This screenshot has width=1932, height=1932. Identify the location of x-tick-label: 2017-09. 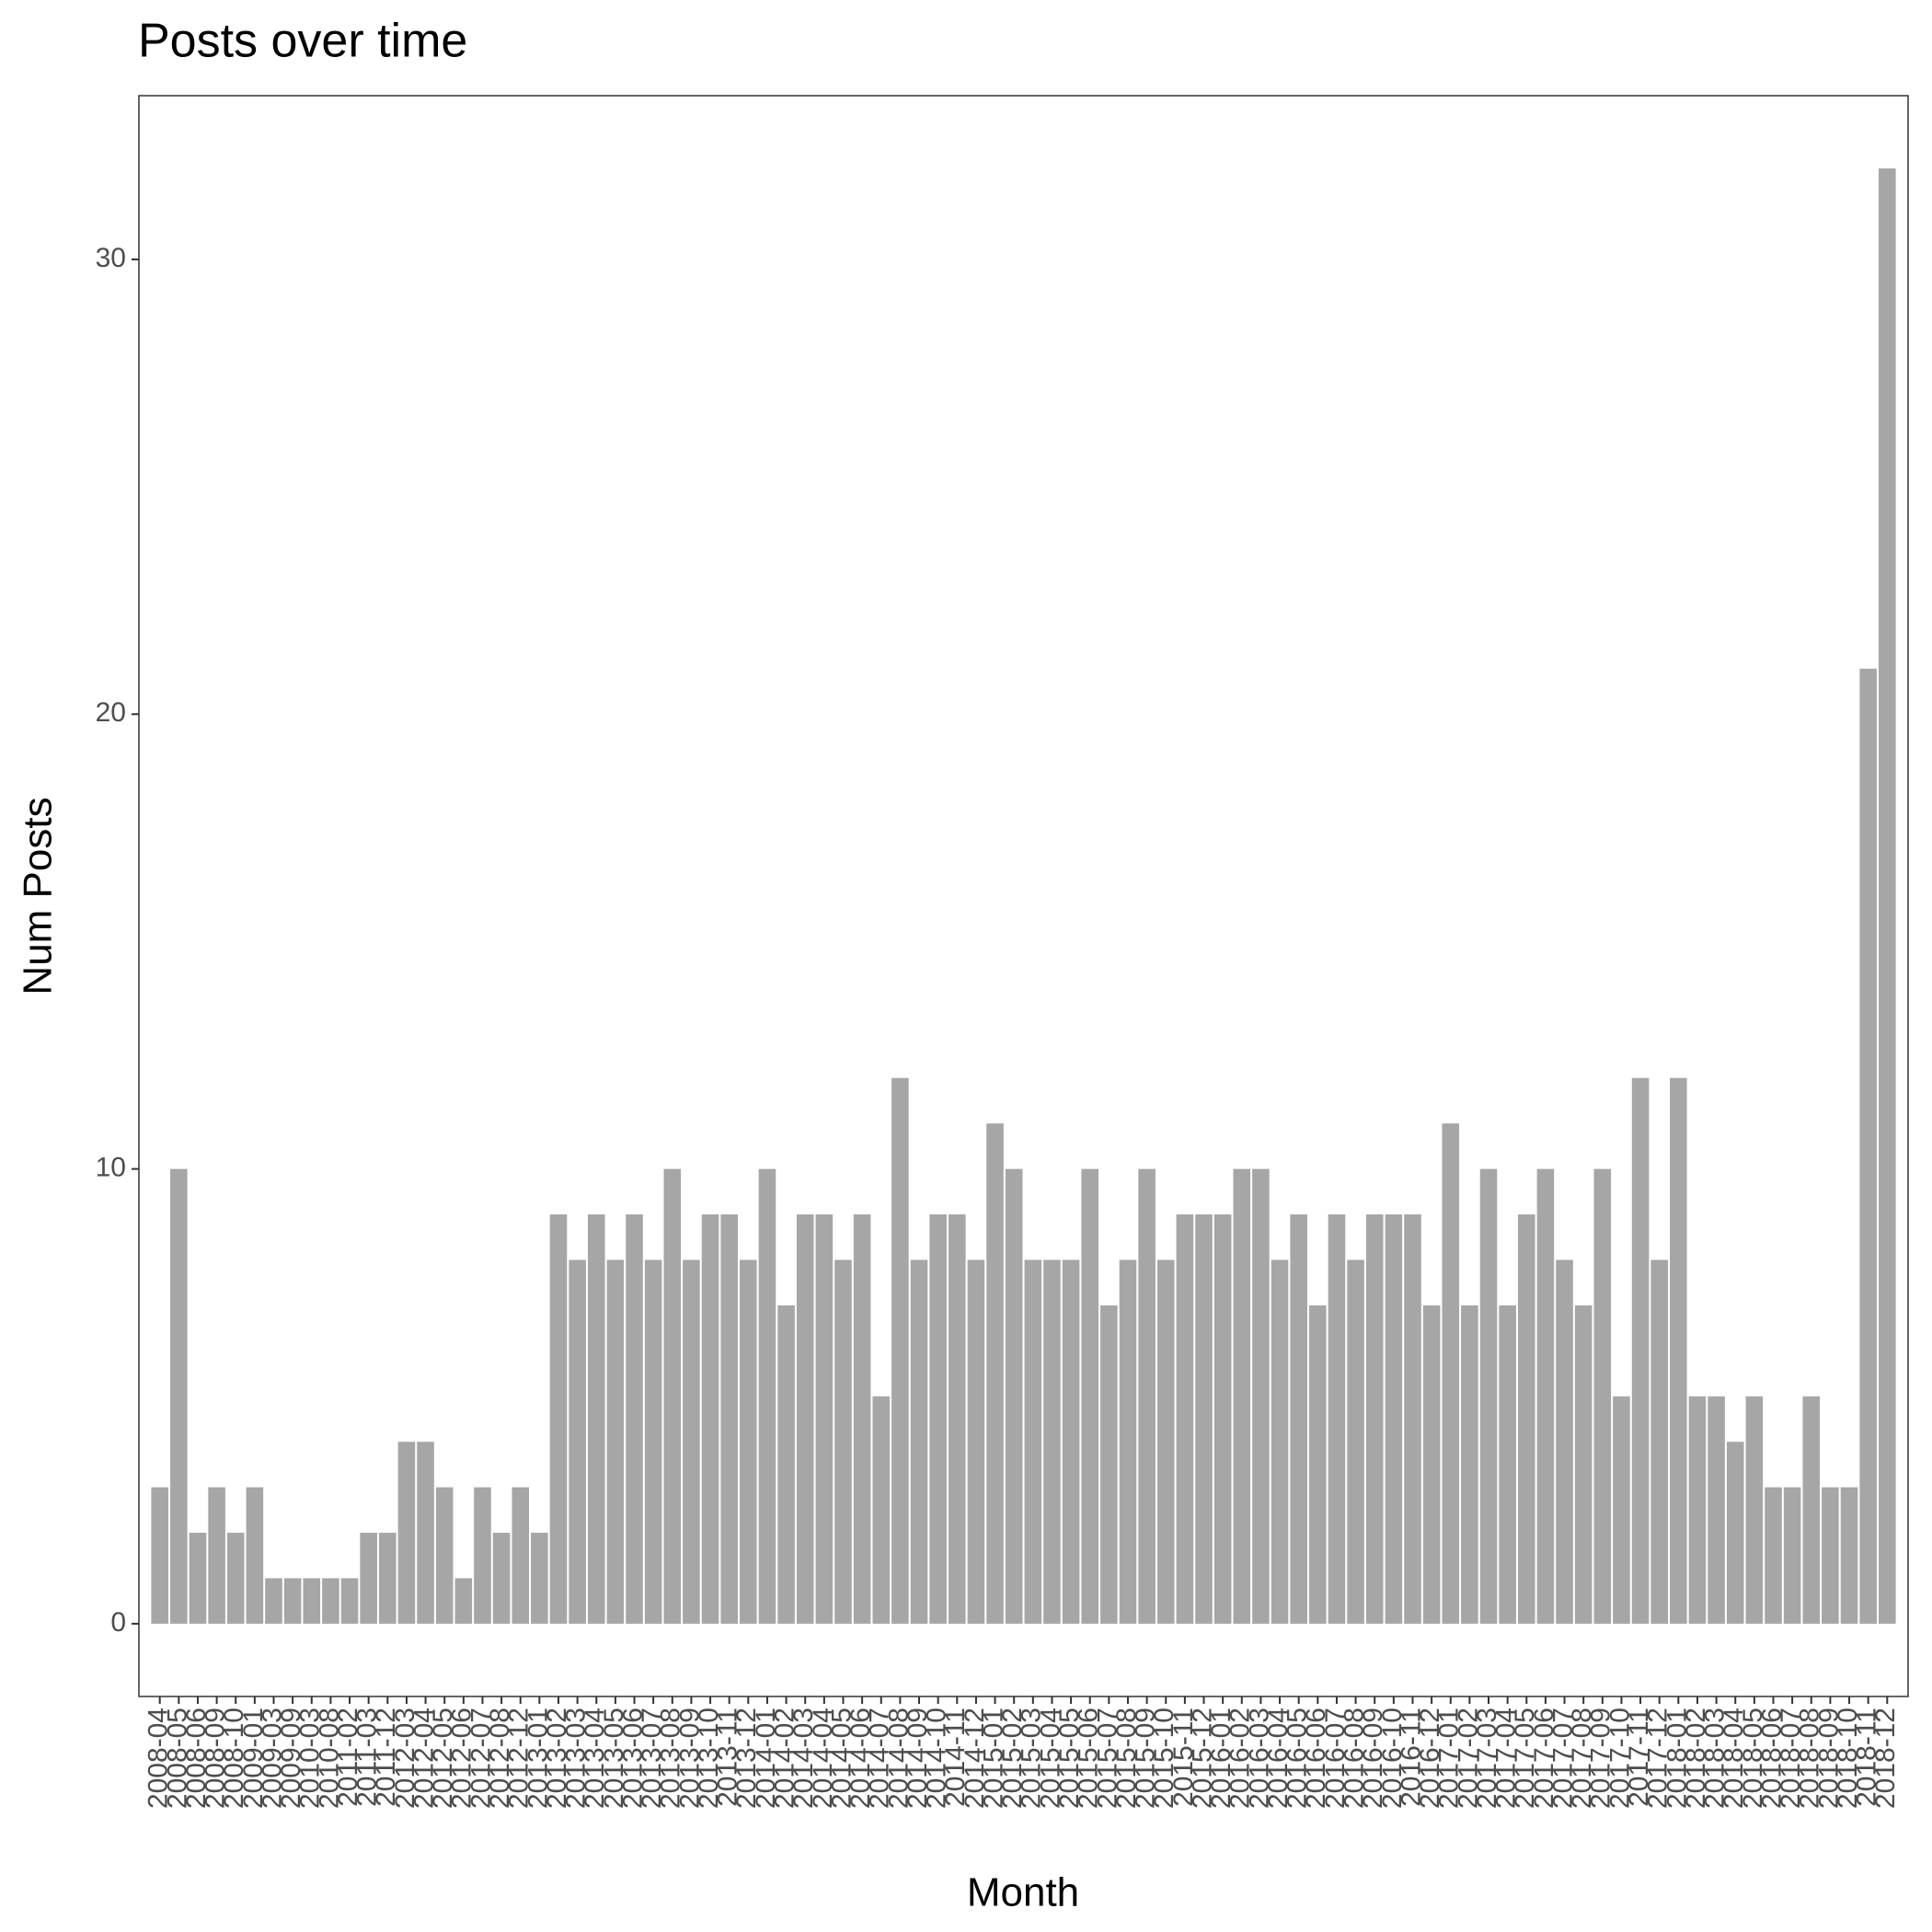
(1601, 1758).